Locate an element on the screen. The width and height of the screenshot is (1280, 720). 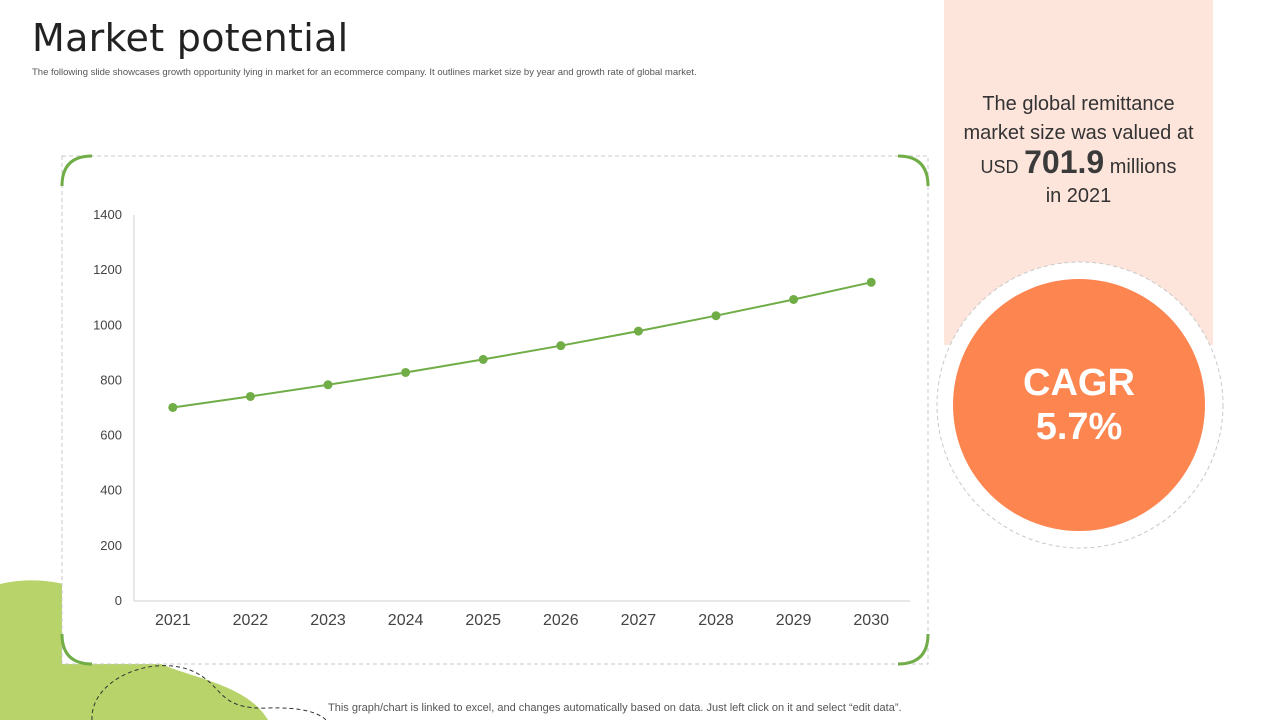
statement-line-1: The global remittance is located at coordinates (1078, 104).